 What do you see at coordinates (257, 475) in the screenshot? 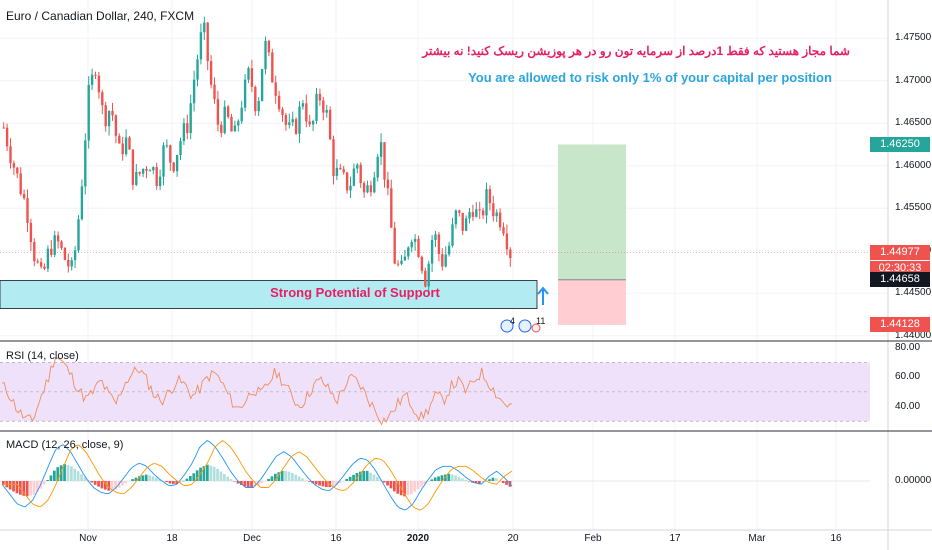
I see `macd-line` at bounding box center [257, 475].